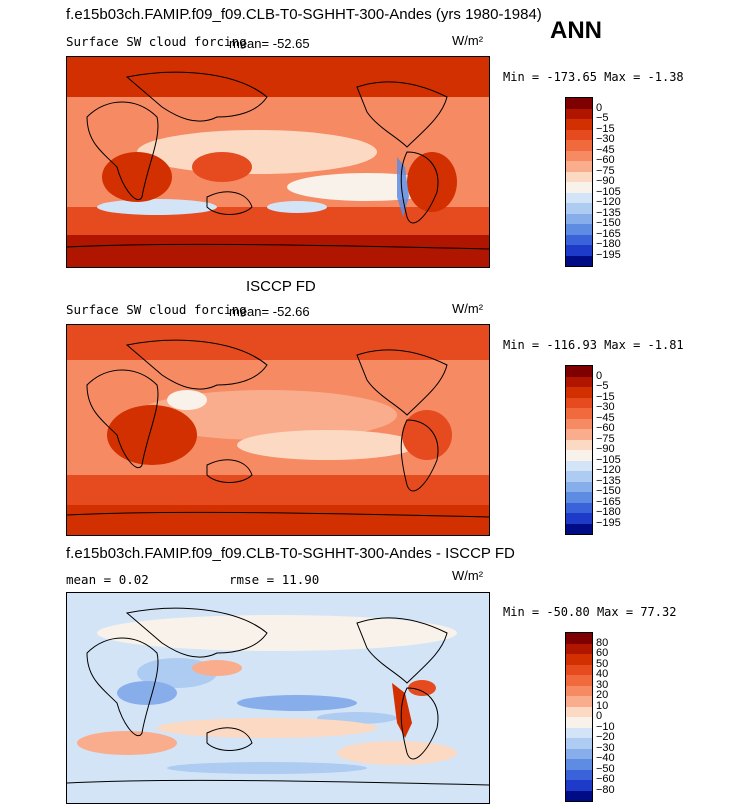 This screenshot has width=733, height=809. I want to click on panel1-colorbar, so click(579, 182).